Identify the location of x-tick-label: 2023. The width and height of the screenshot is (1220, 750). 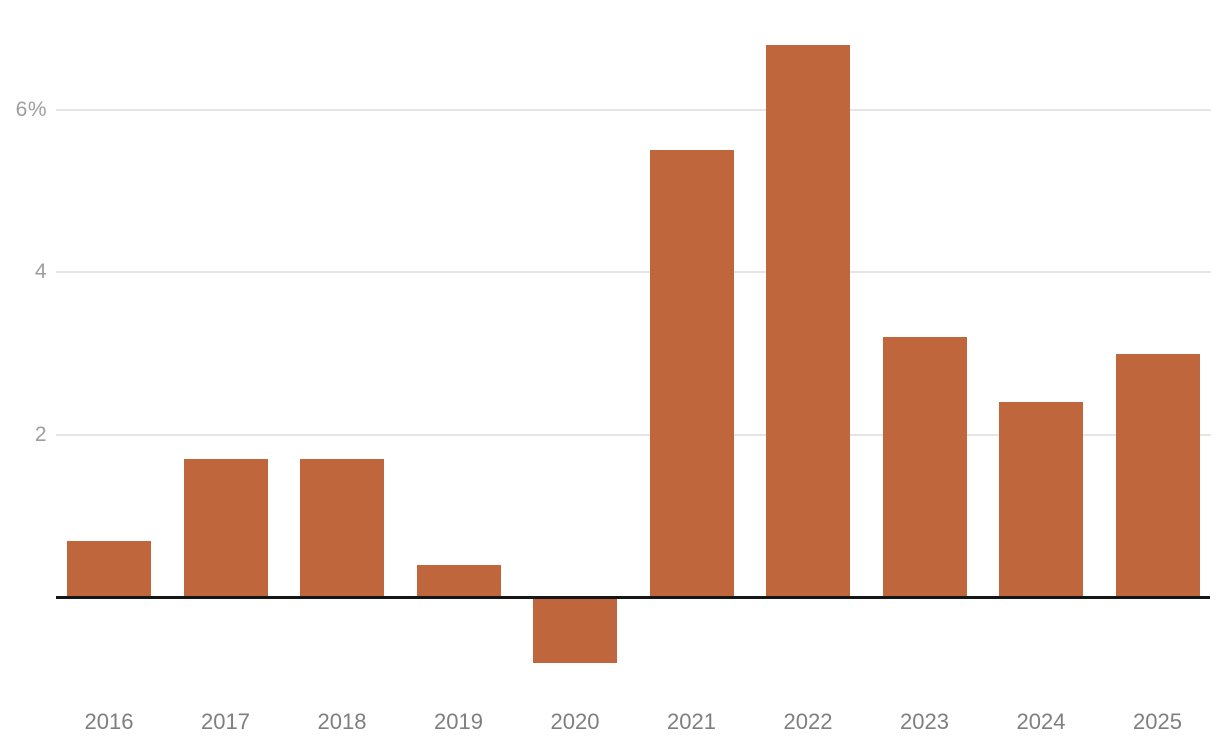
(924, 721).